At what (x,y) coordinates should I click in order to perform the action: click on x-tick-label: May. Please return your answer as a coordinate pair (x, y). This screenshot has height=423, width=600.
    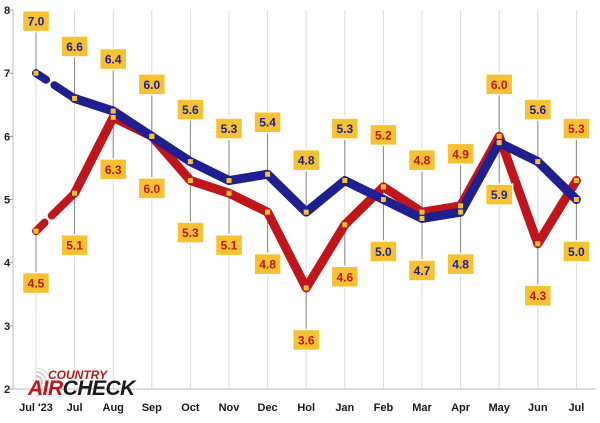
    Looking at the image, I should click on (499, 408).